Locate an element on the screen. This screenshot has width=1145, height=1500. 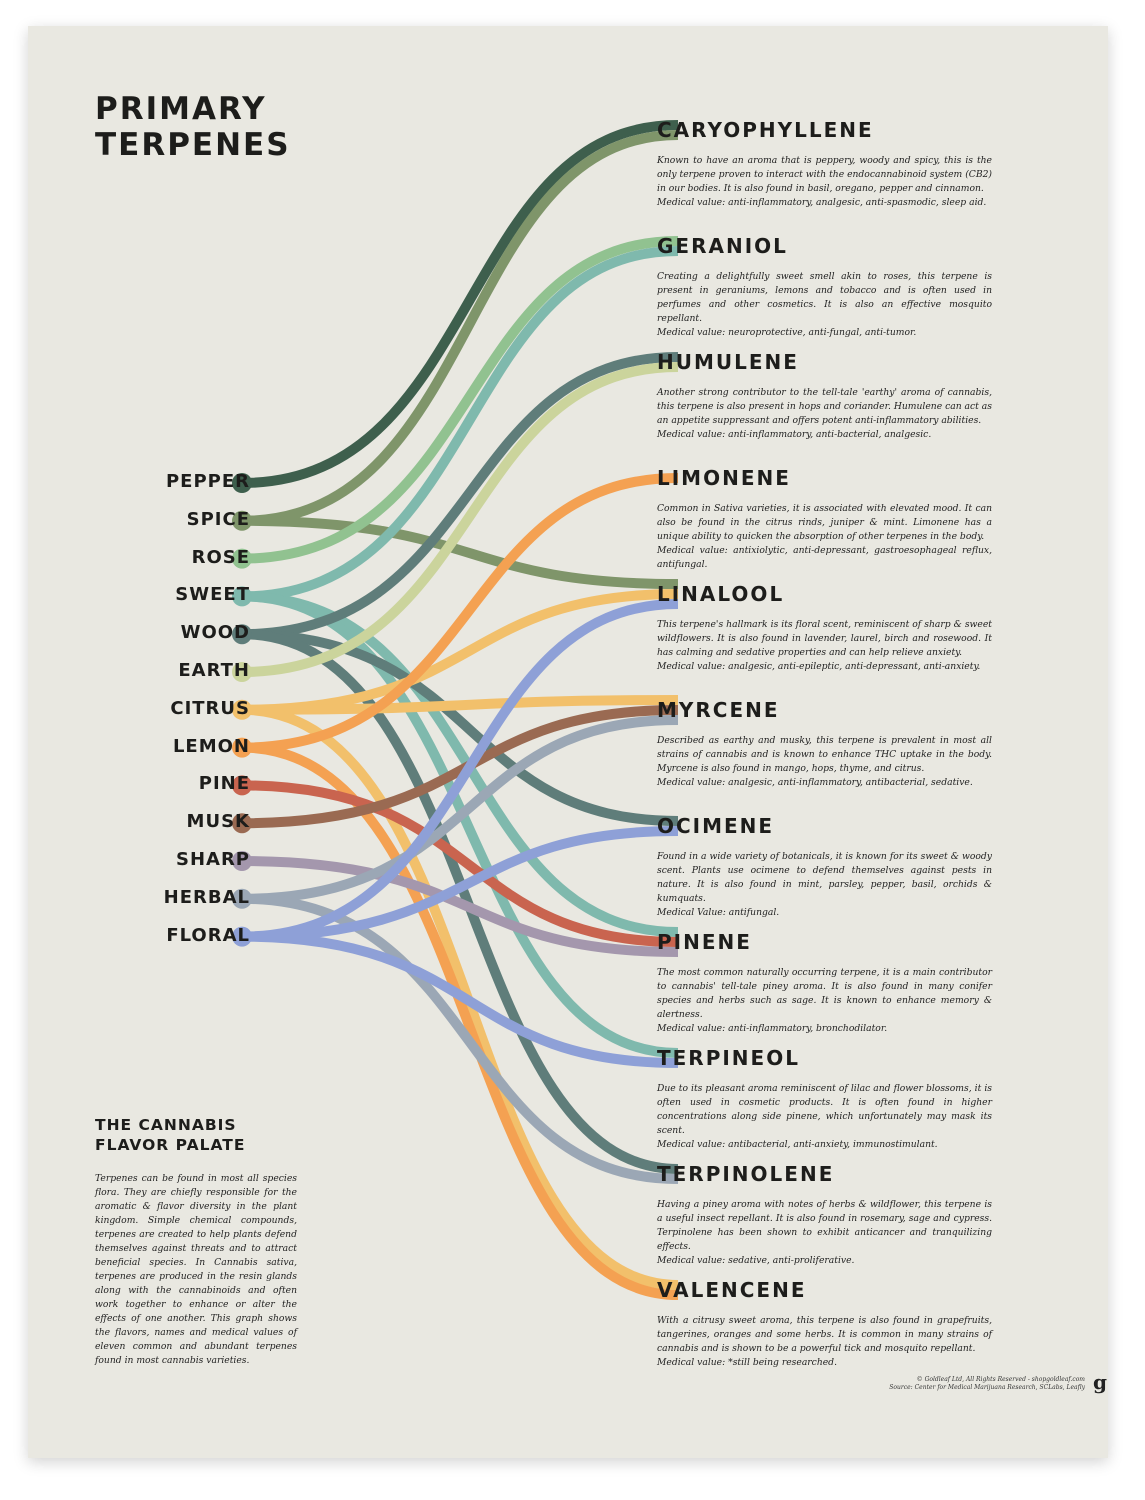
flavor-label: SHARP is located at coordinates (212, 859).